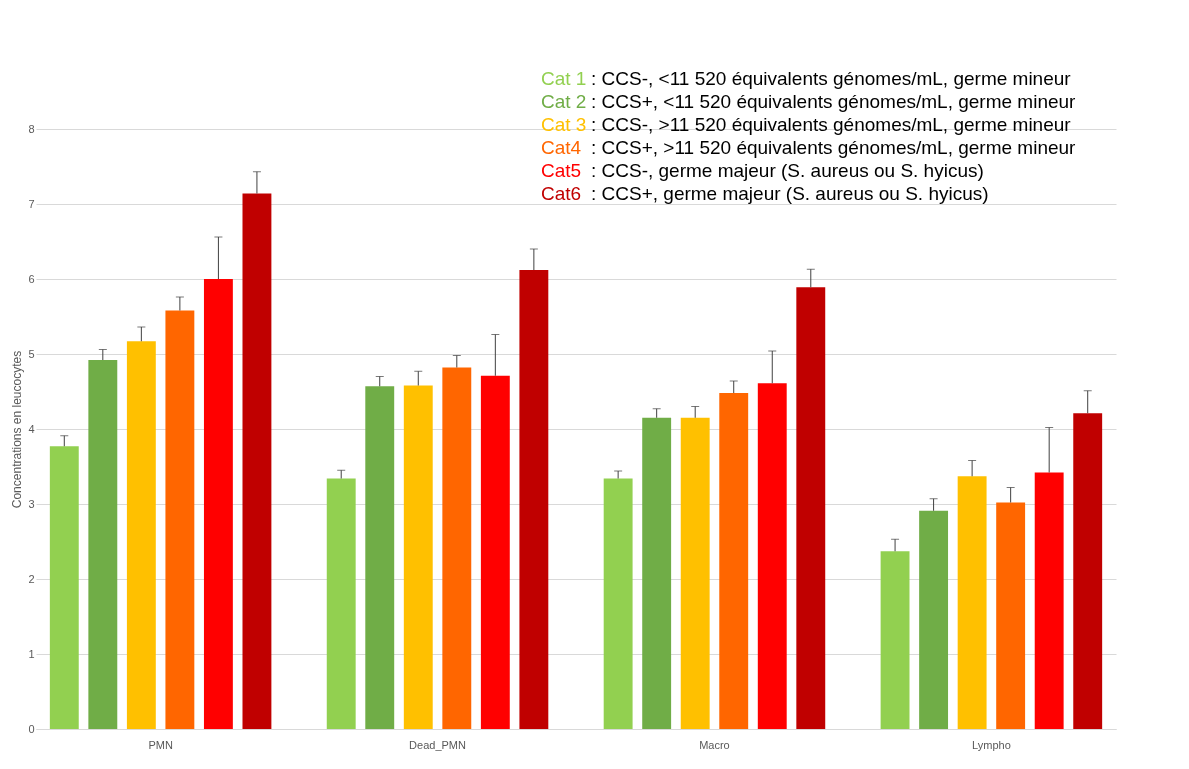  Describe the element at coordinates (31, 203) in the screenshot. I see `y-tick-label: 7` at that location.